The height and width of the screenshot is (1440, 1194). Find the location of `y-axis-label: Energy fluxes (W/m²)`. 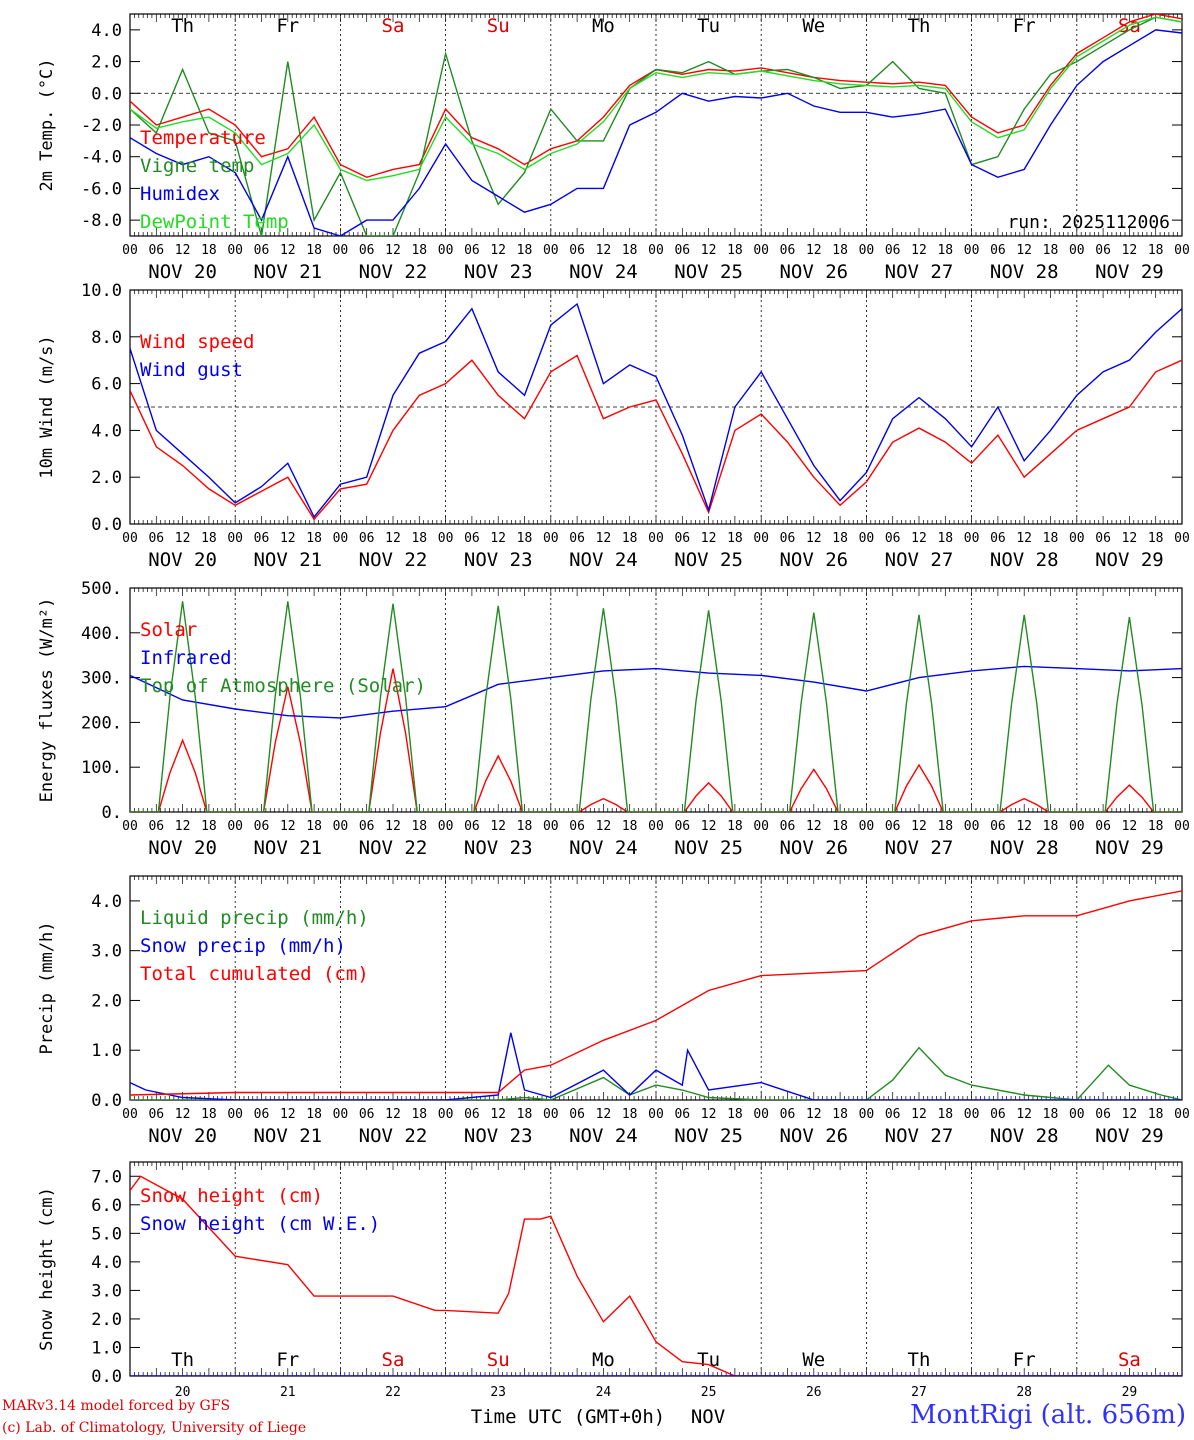

y-axis-label: Energy fluxes (W/m²) is located at coordinates (47, 700).